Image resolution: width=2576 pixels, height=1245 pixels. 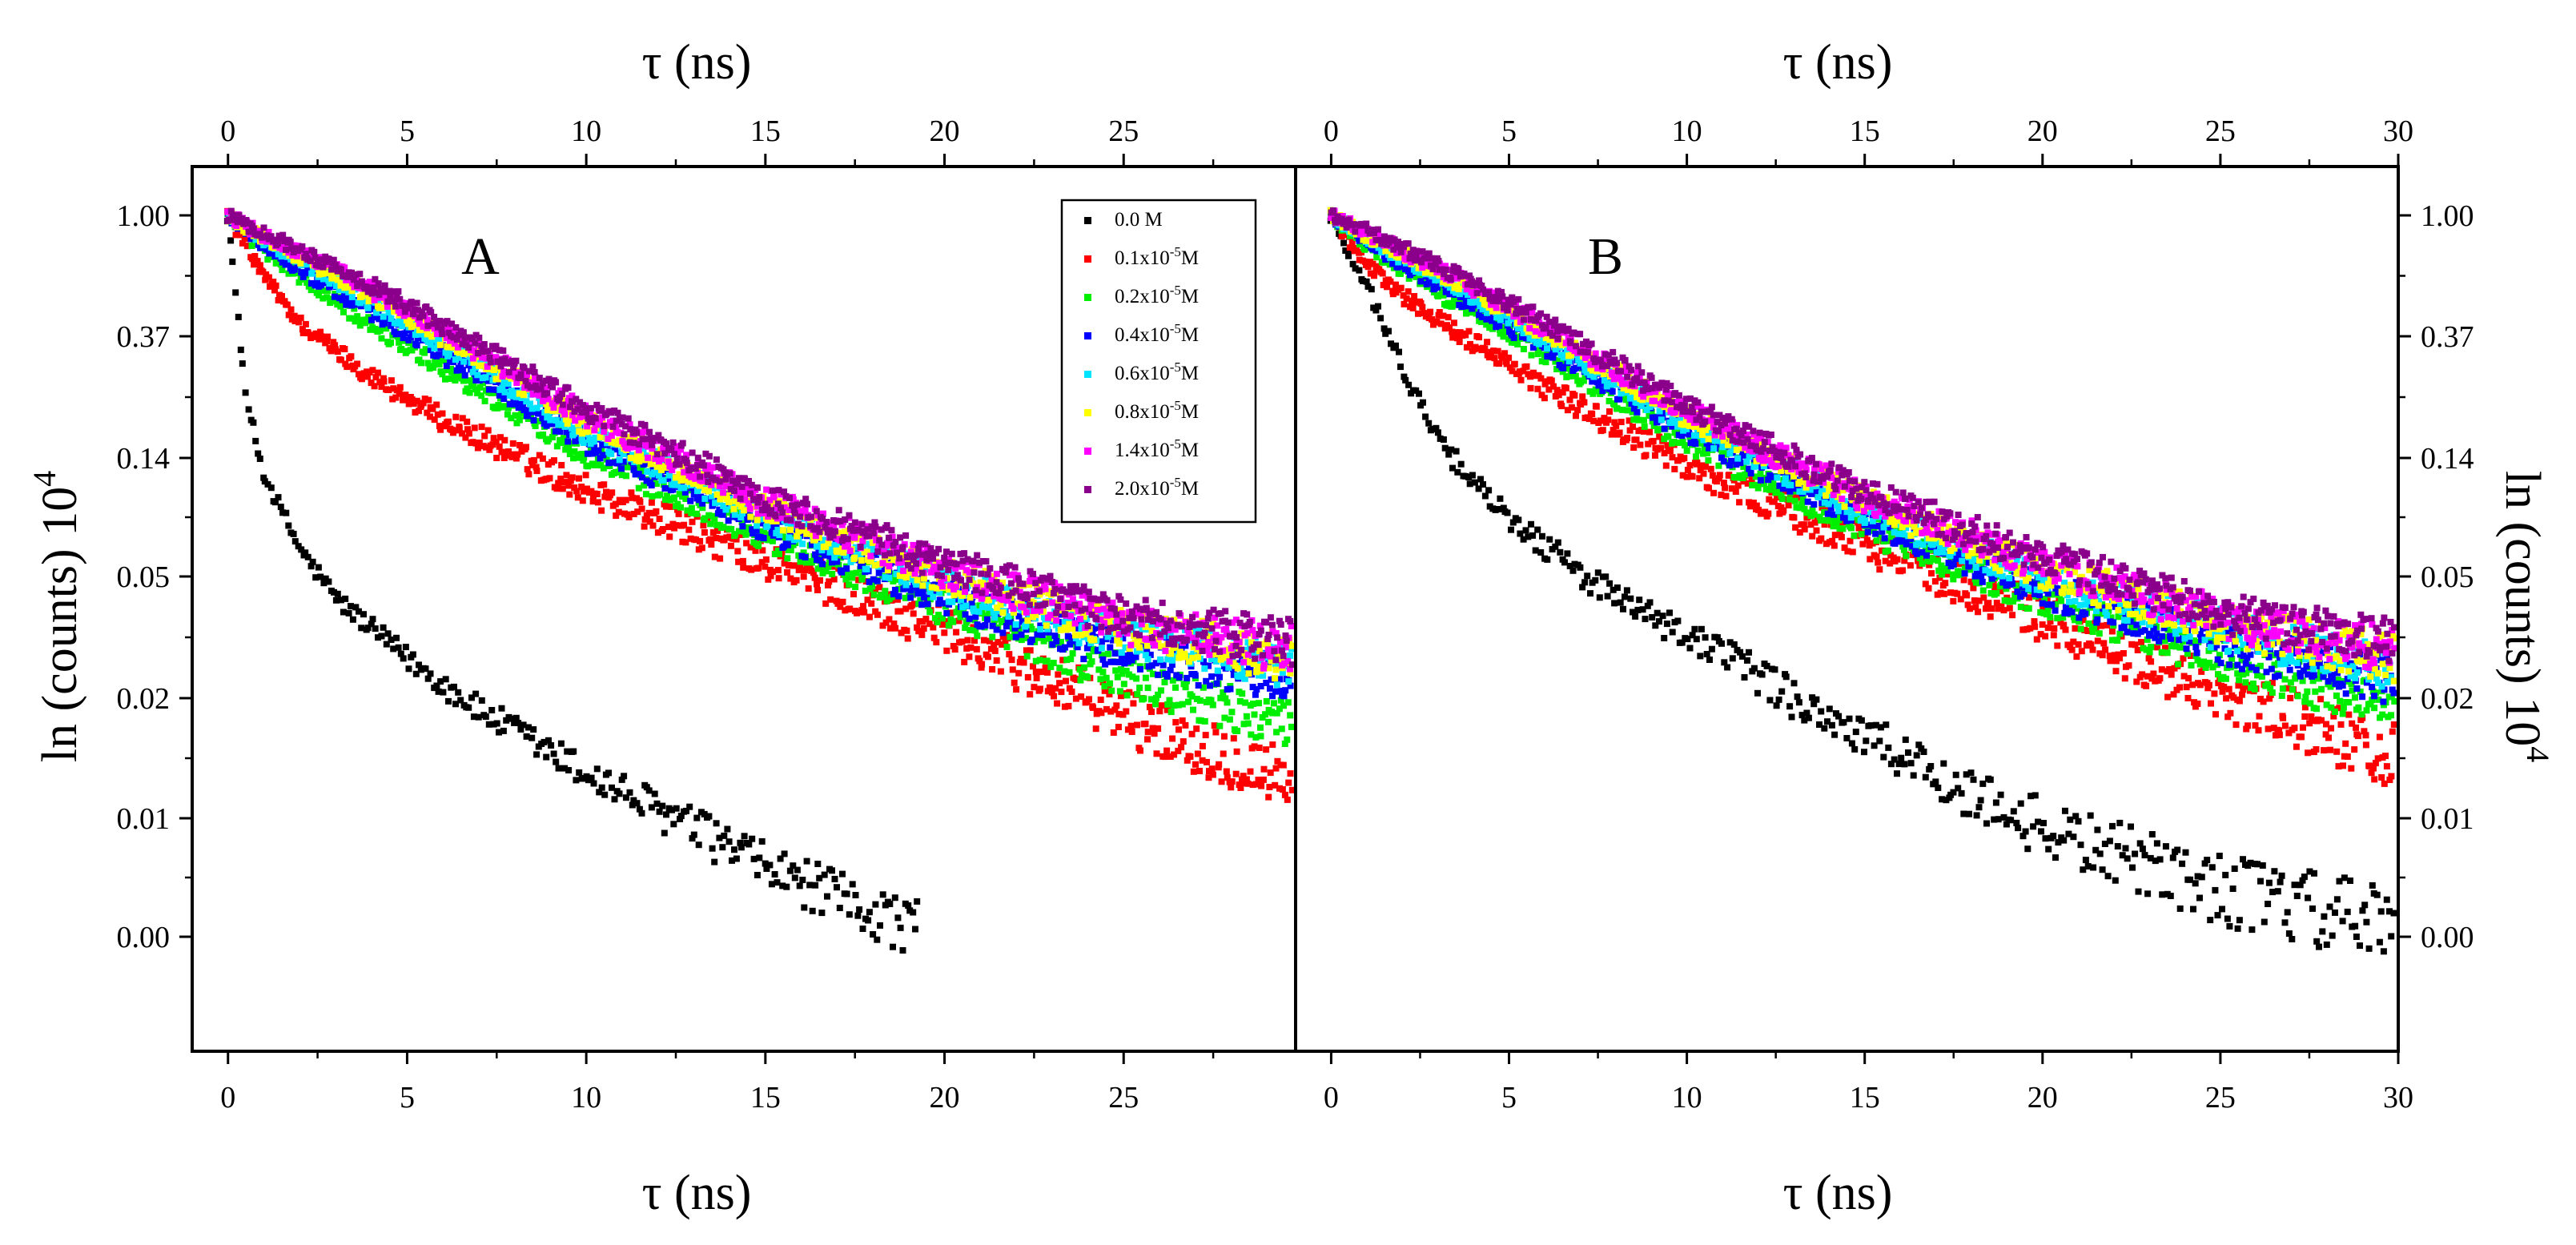 What do you see at coordinates (1087, 335) in the screenshot?
I see `legend-marker` at bounding box center [1087, 335].